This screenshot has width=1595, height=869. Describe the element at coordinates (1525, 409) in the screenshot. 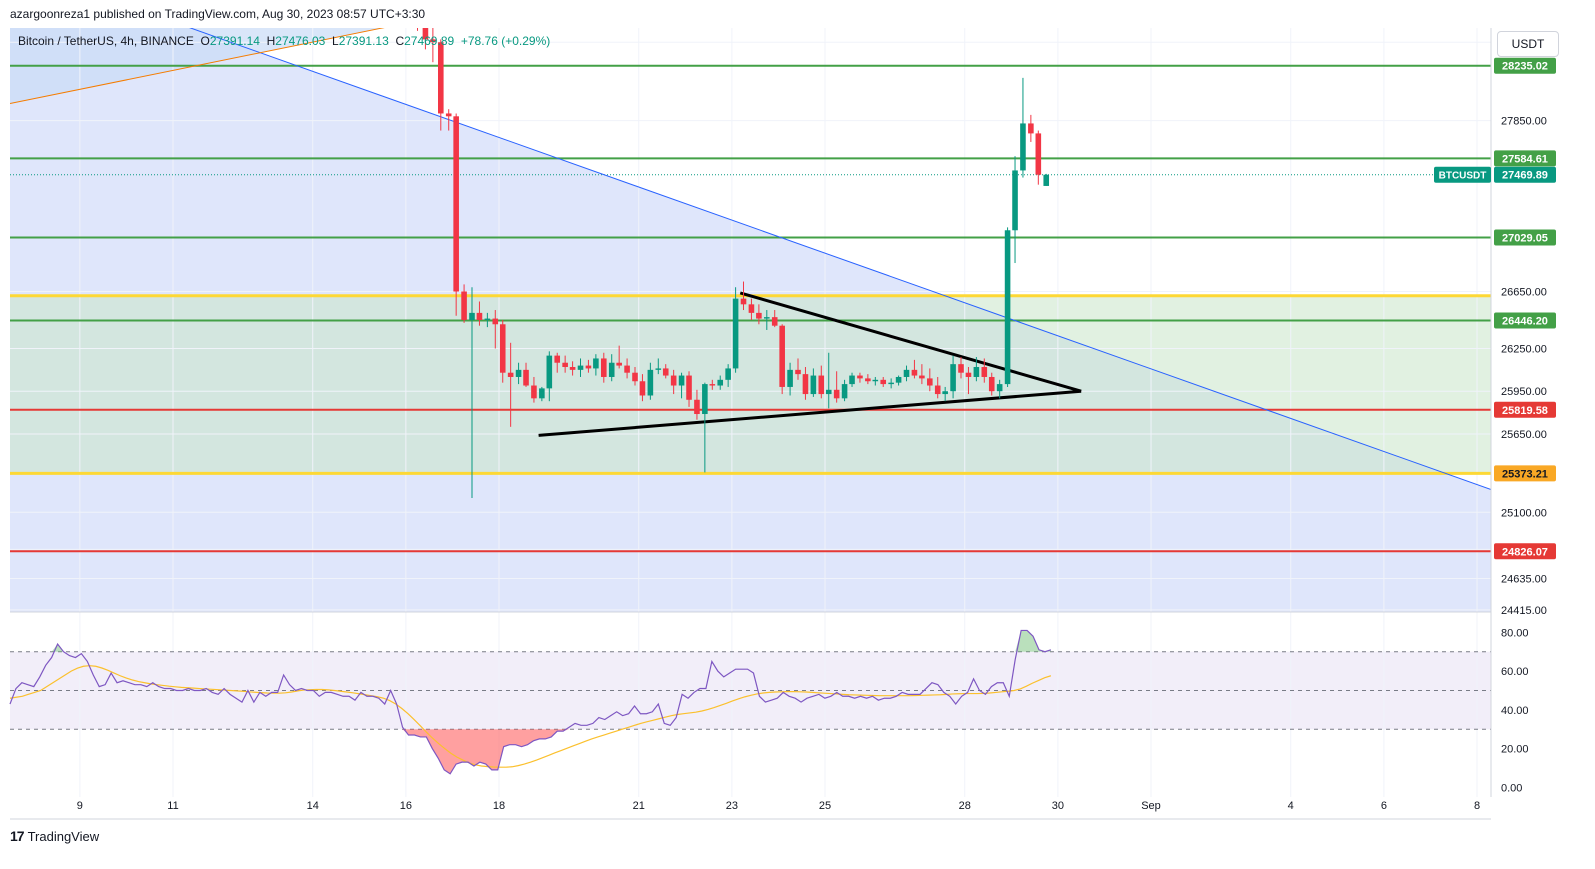

I see `level-tag-bg-25819.58` at that location.